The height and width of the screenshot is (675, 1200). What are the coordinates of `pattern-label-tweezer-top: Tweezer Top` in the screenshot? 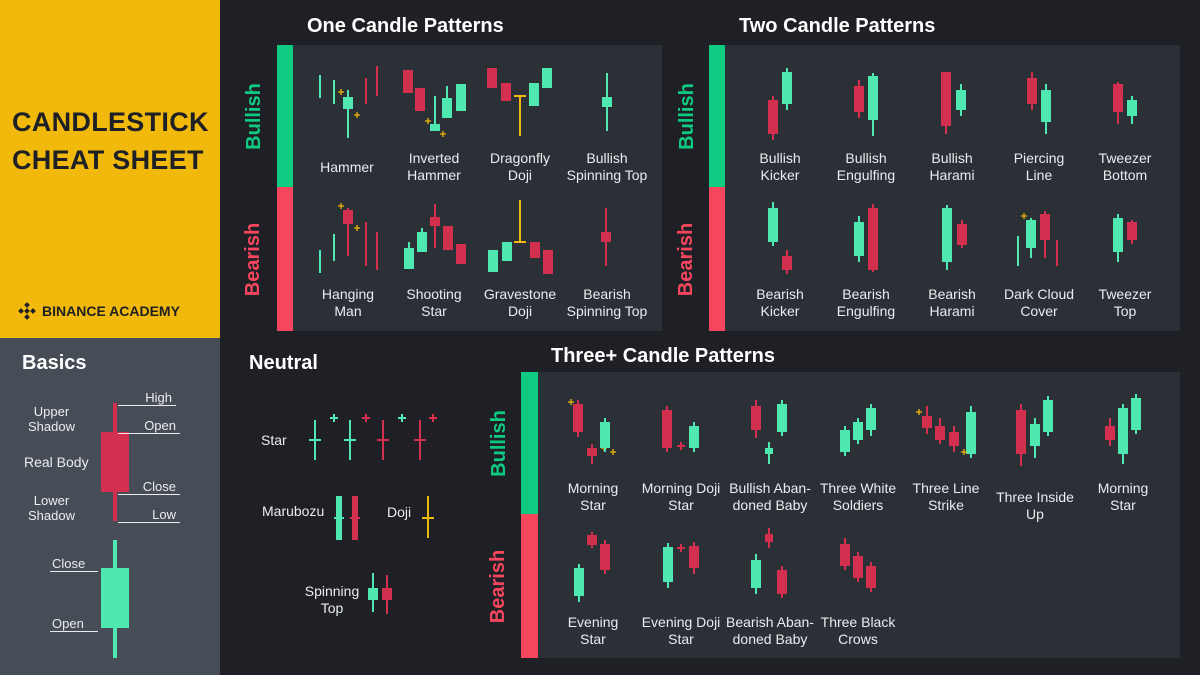 It's located at (1125, 302).